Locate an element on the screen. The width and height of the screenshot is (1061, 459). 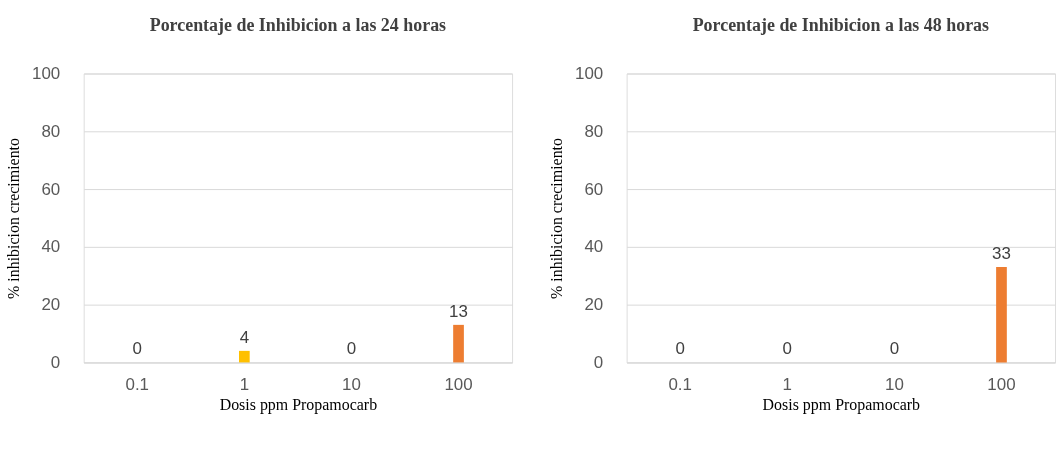
chart-title: Porcentaje de Inhibicion a las 24 horas is located at coordinates (298, 24).